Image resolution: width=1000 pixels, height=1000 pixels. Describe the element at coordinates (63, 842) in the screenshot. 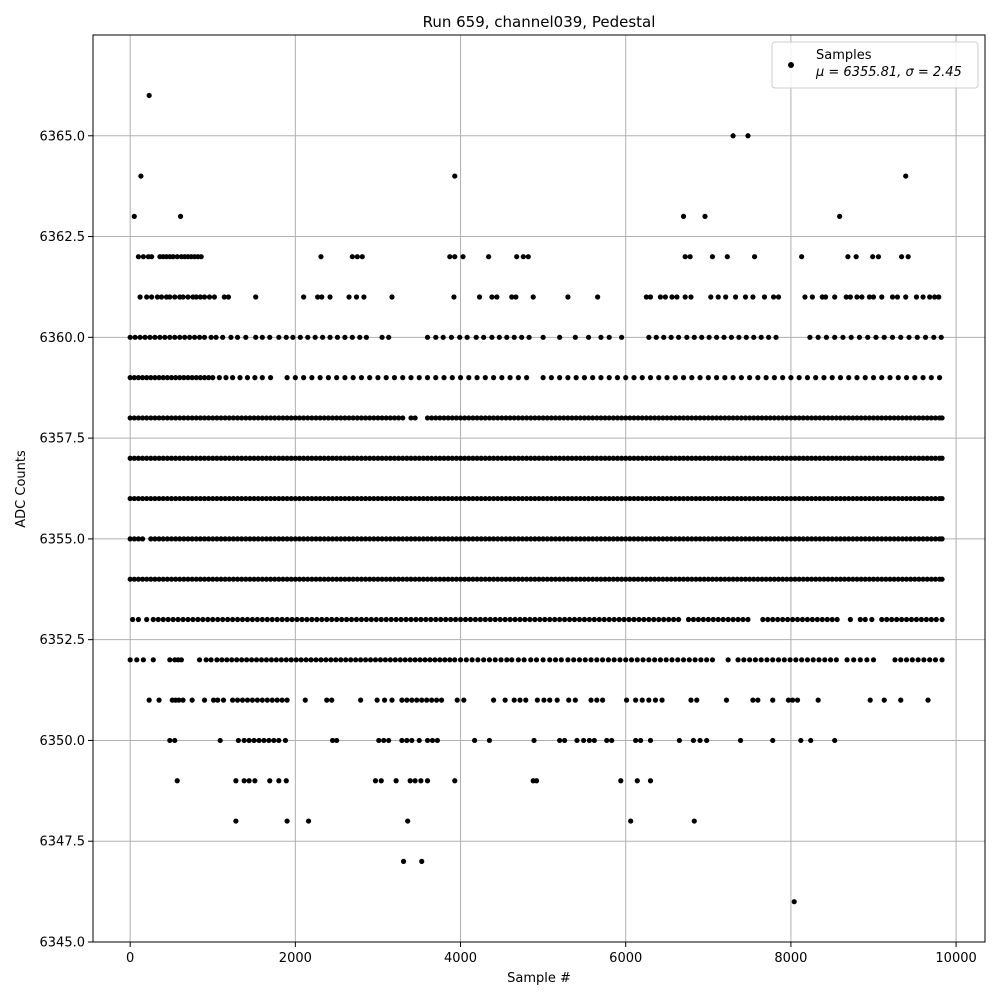

I see `y-tick-label: 6347.5` at that location.